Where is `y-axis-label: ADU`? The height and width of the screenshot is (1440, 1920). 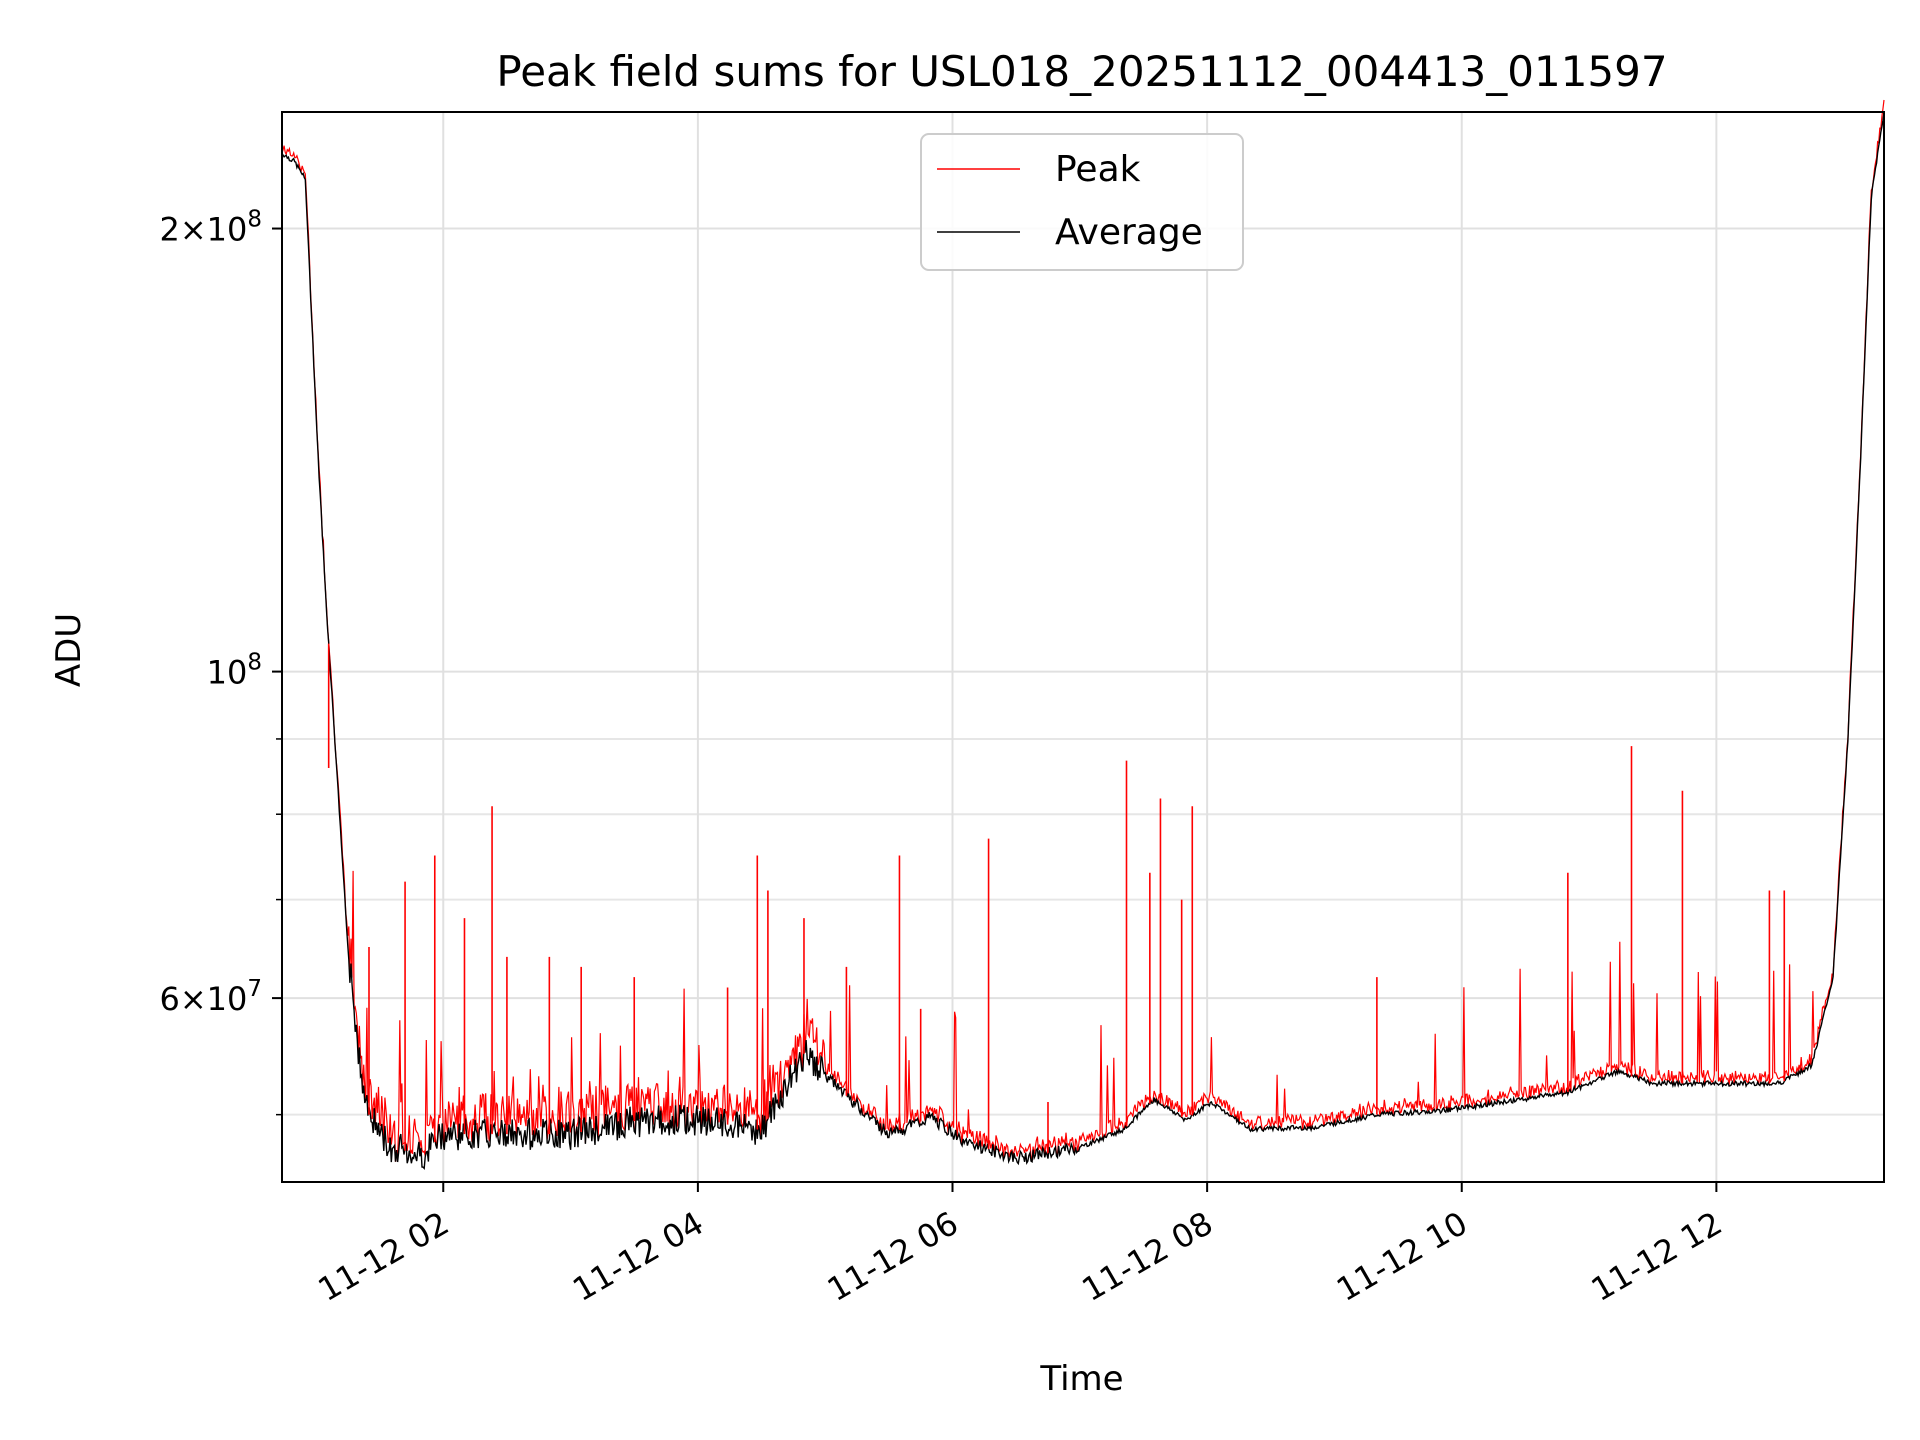
y-axis-label: ADU is located at coordinates (69, 650).